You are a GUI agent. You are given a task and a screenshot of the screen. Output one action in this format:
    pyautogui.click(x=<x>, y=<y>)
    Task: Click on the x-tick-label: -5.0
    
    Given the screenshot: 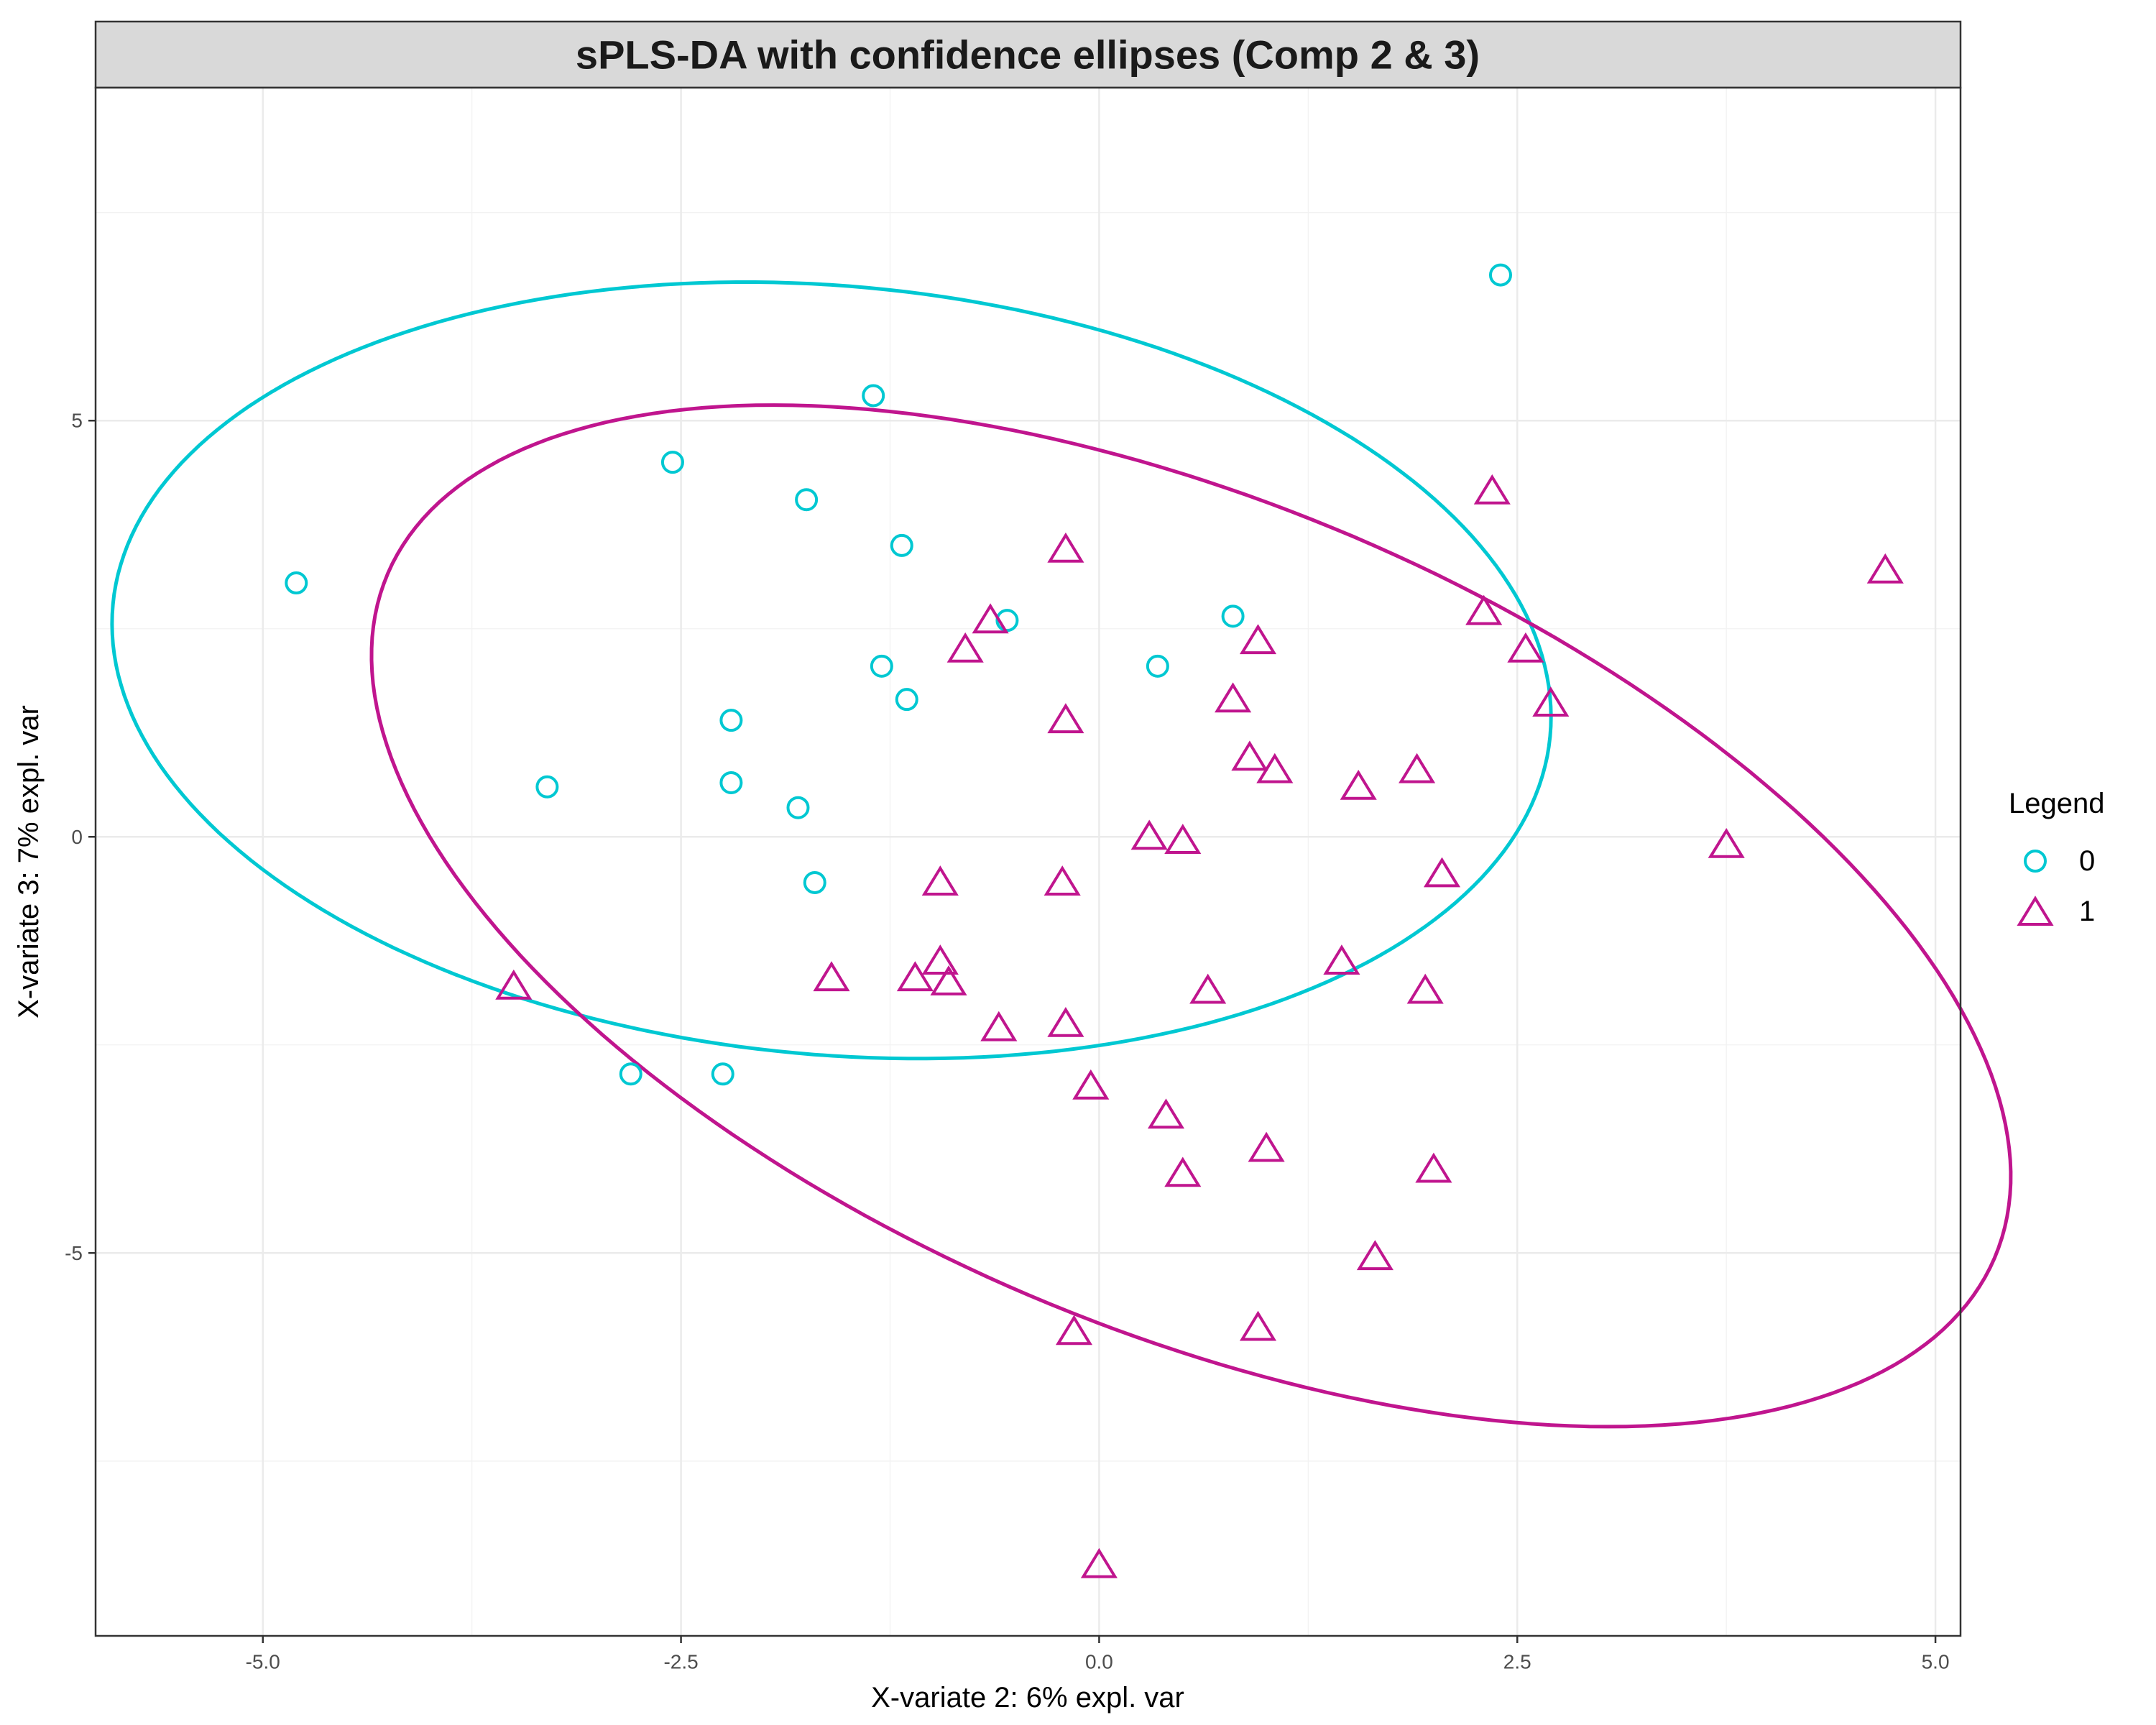 What is the action you would take?
    pyautogui.click(x=263, y=1662)
    